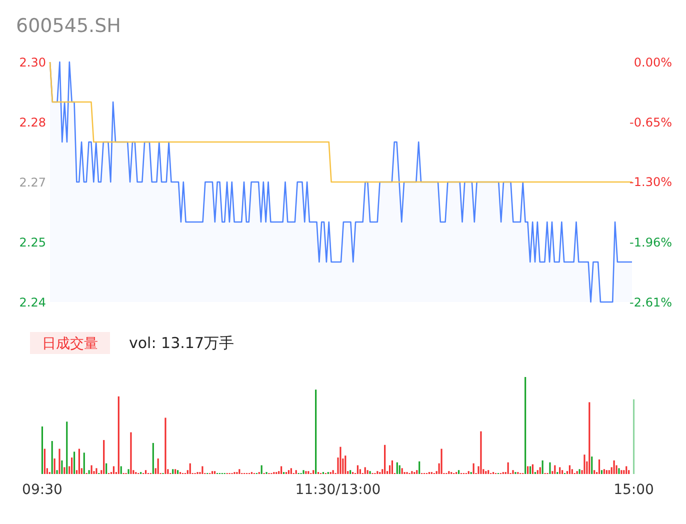 The width and height of the screenshot is (686, 524). What do you see at coordinates (32, 123) in the screenshot?
I see `y-tick-label: 2.28` at bounding box center [32, 123].